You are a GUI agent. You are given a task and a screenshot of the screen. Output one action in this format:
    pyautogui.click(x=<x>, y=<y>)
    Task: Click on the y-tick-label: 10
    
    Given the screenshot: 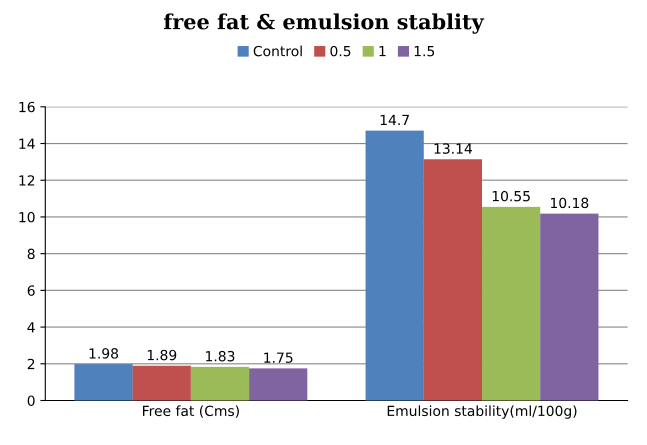 What is the action you would take?
    pyautogui.click(x=27, y=217)
    